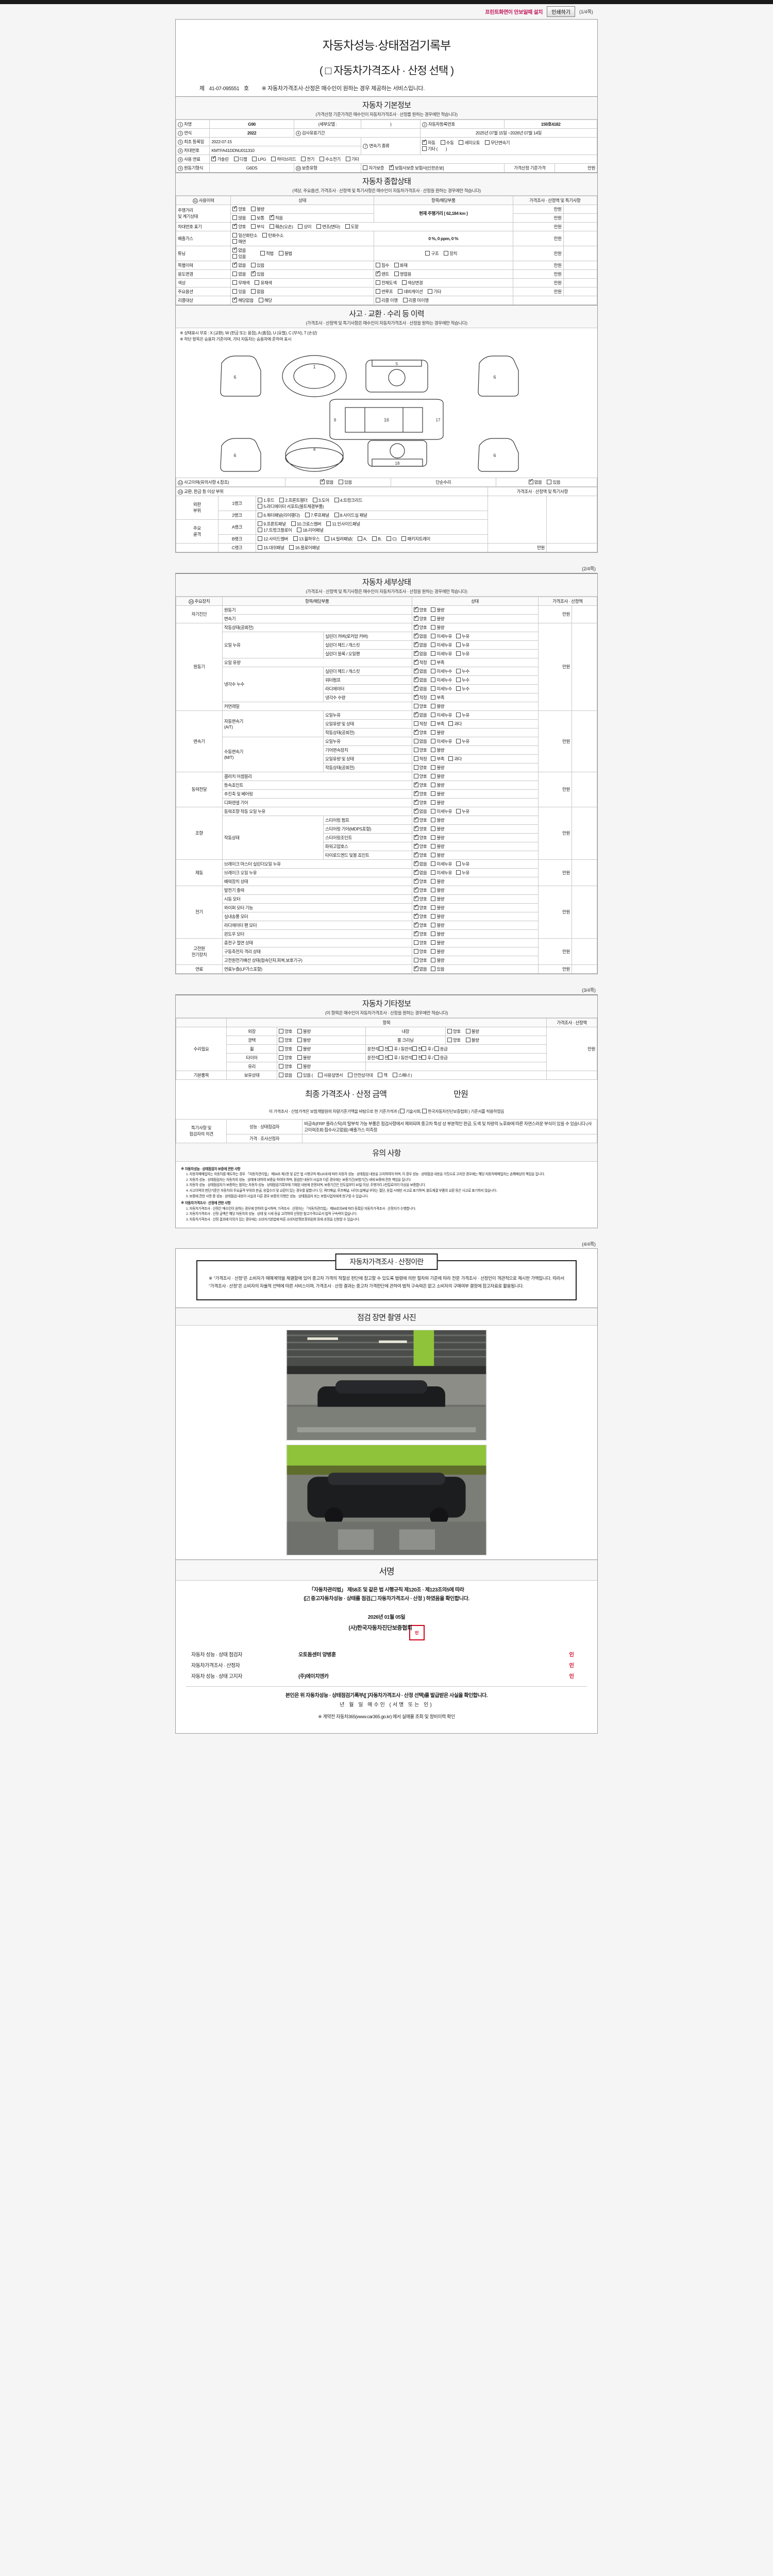  I want to click on opt-미세누수: 미세누수, so click(441, 671).